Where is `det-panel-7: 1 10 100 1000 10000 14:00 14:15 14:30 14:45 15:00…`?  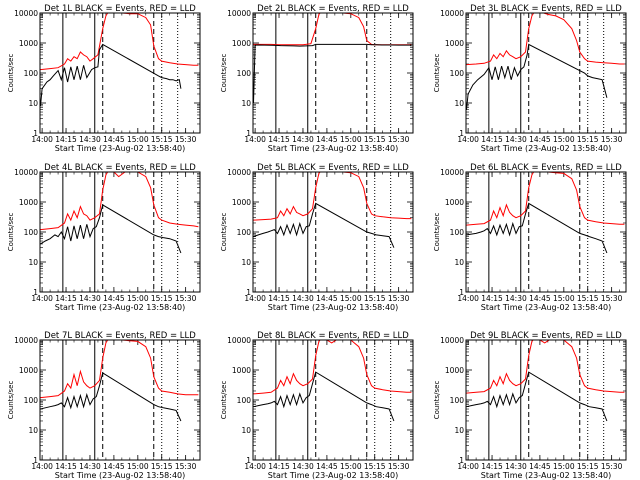
det-panel-7: 1 10 100 1000 10000 14:00 14:15 14:30 14:45 15:00… is located at coordinates (104, 405).